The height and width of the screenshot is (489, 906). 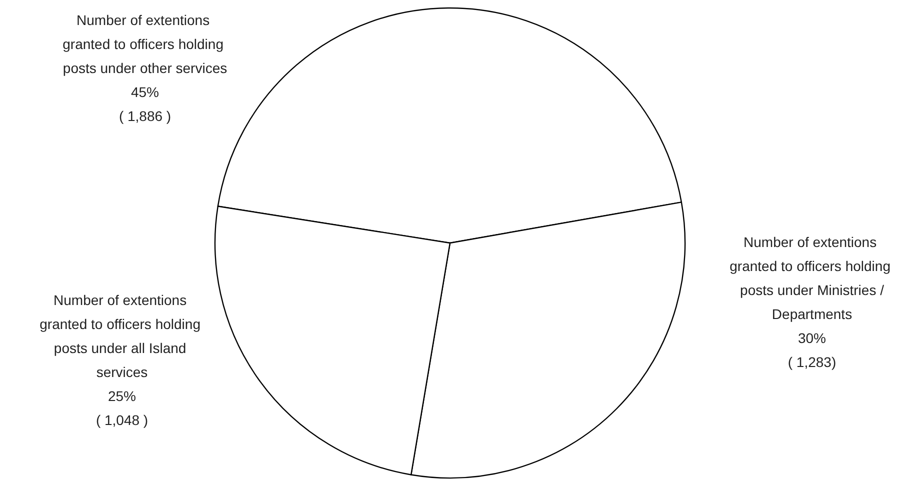 I want to click on slice-label: Number of extentions granted to officers holding posts under other services, so click(x=145, y=44).